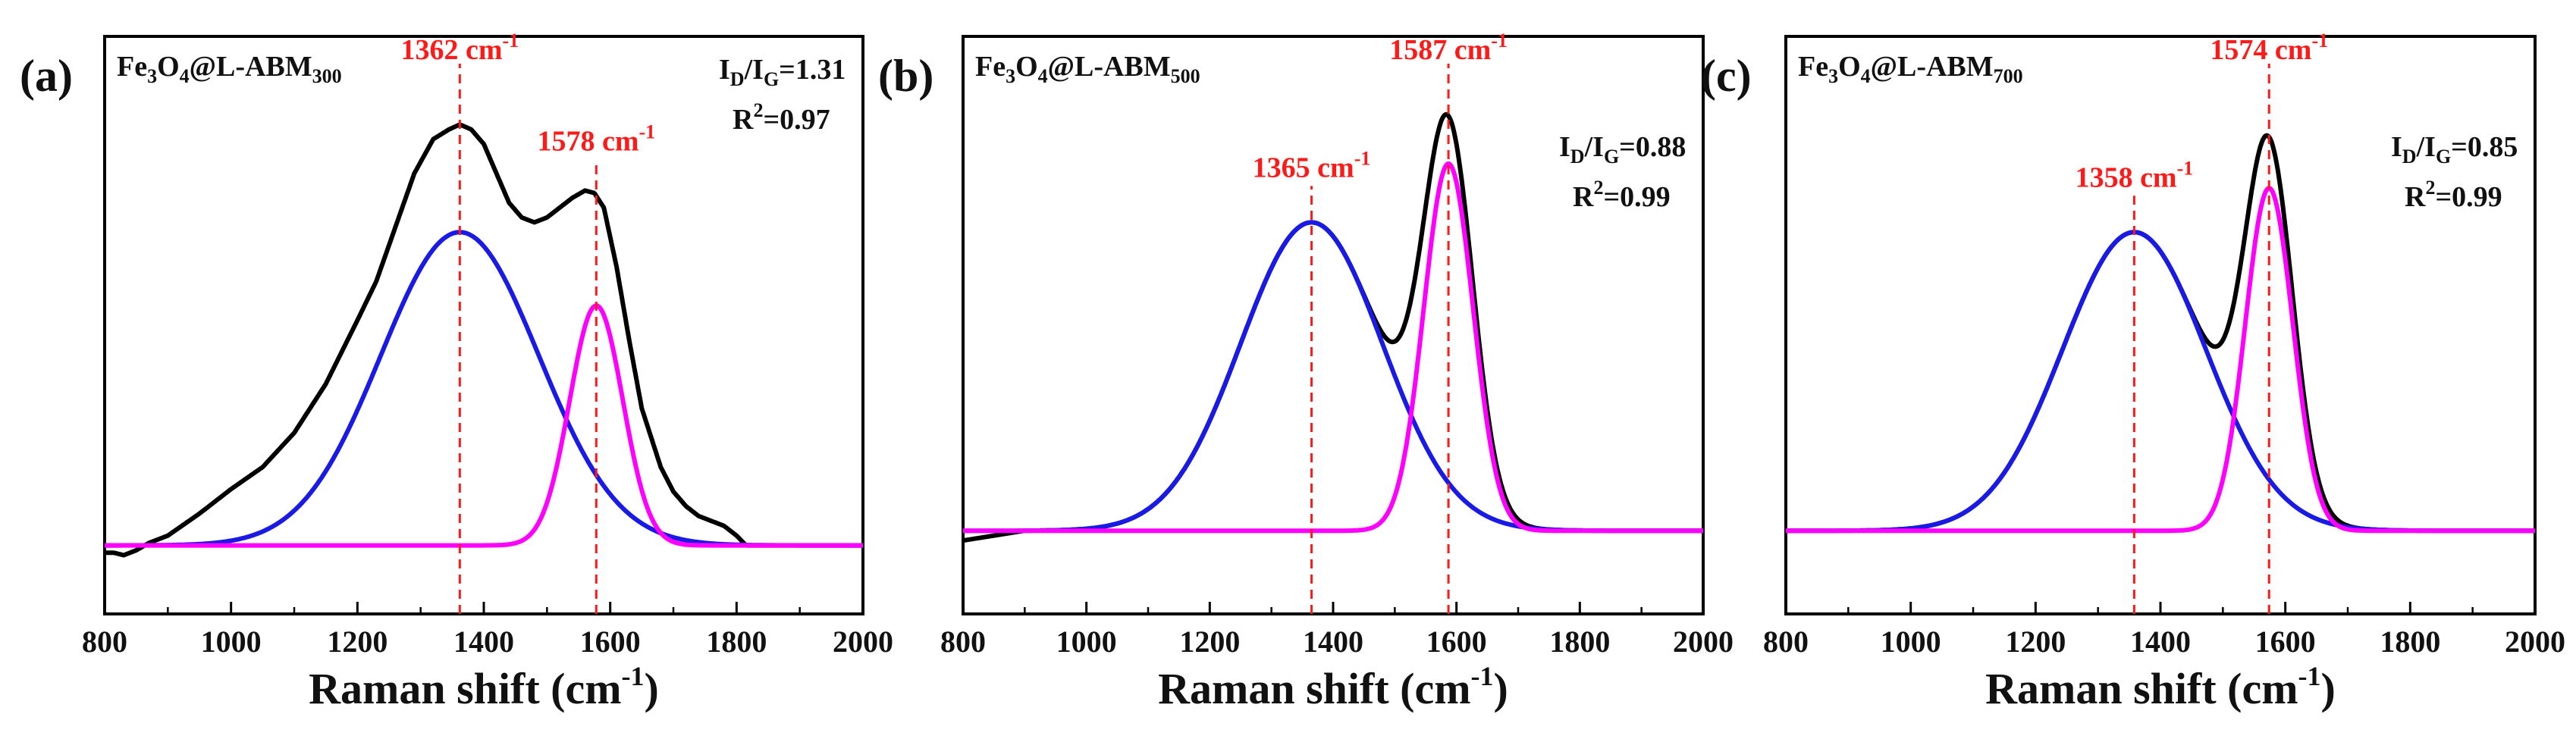 Image resolution: width=2576 pixels, height=739 pixels. I want to click on peak-label: 1365 cm-1, so click(1312, 165).